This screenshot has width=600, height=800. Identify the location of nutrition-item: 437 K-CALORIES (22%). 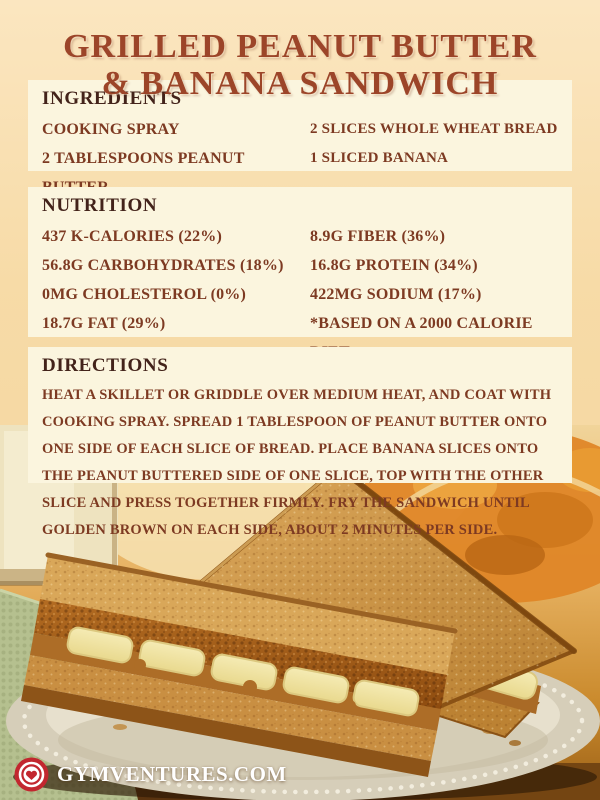
(132, 236).